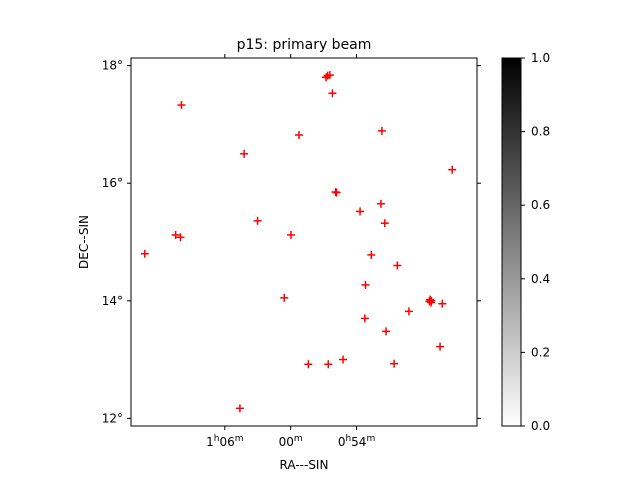  I want to click on colorbar: 0.0 0.2 0.4 0.6 0.8 1.0, so click(525, 242).